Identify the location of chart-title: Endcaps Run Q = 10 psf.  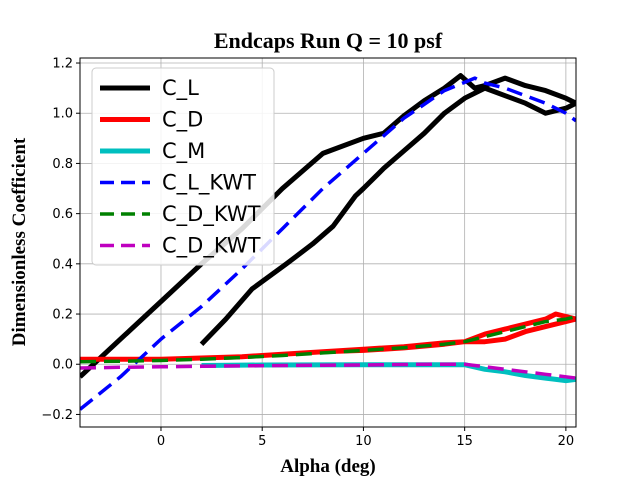
(328, 40).